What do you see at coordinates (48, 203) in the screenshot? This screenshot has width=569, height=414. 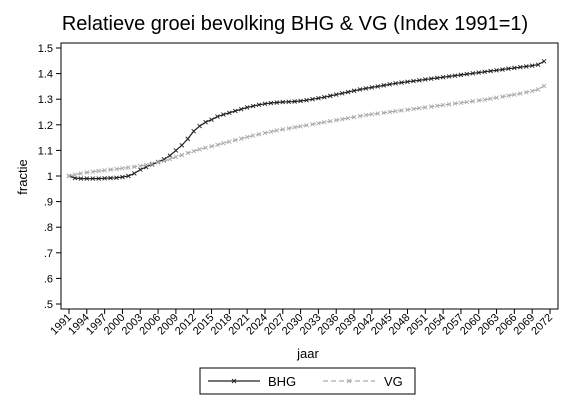 I see `y-tick-label: .9` at bounding box center [48, 203].